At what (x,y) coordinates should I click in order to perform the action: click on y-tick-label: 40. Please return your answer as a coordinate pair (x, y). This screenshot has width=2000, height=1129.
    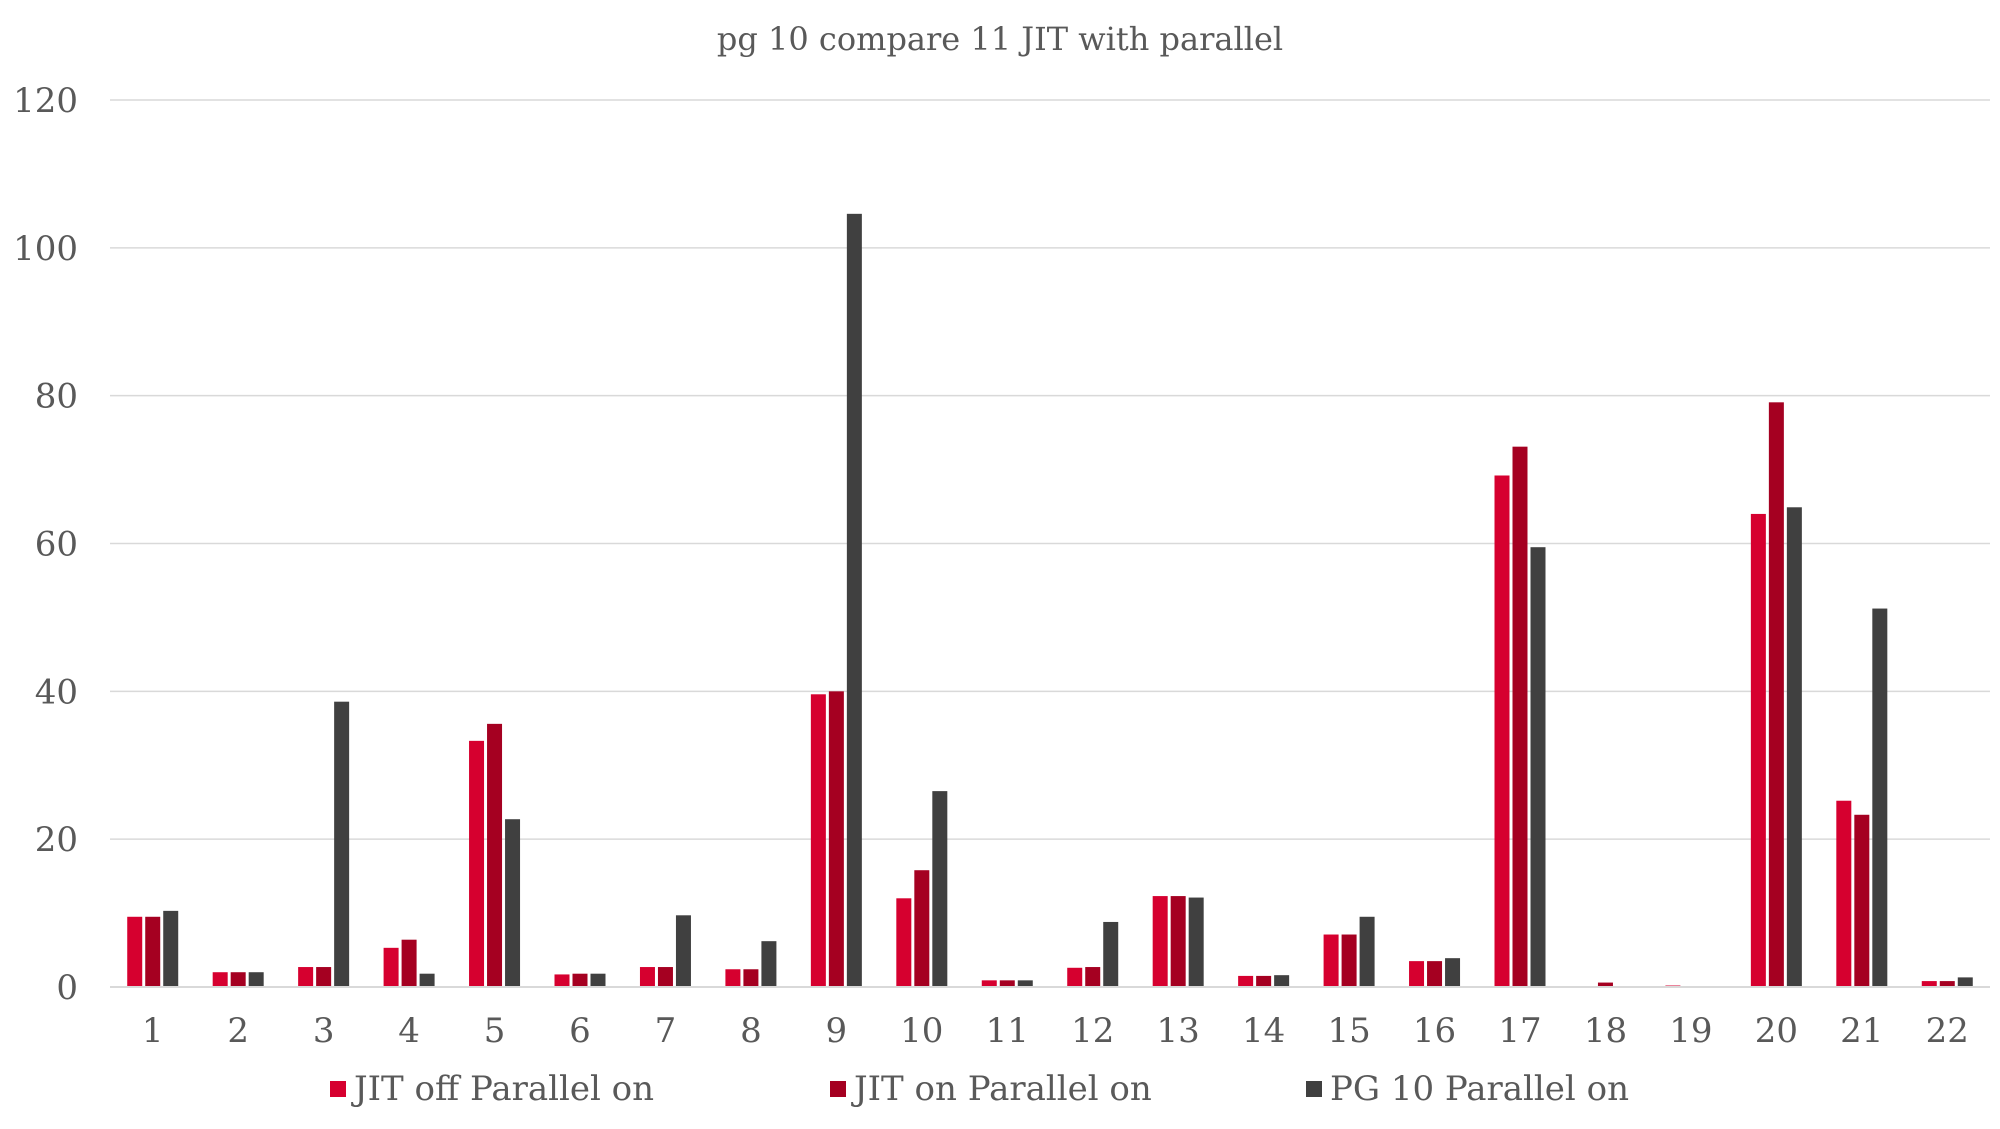
    Looking at the image, I should click on (56, 692).